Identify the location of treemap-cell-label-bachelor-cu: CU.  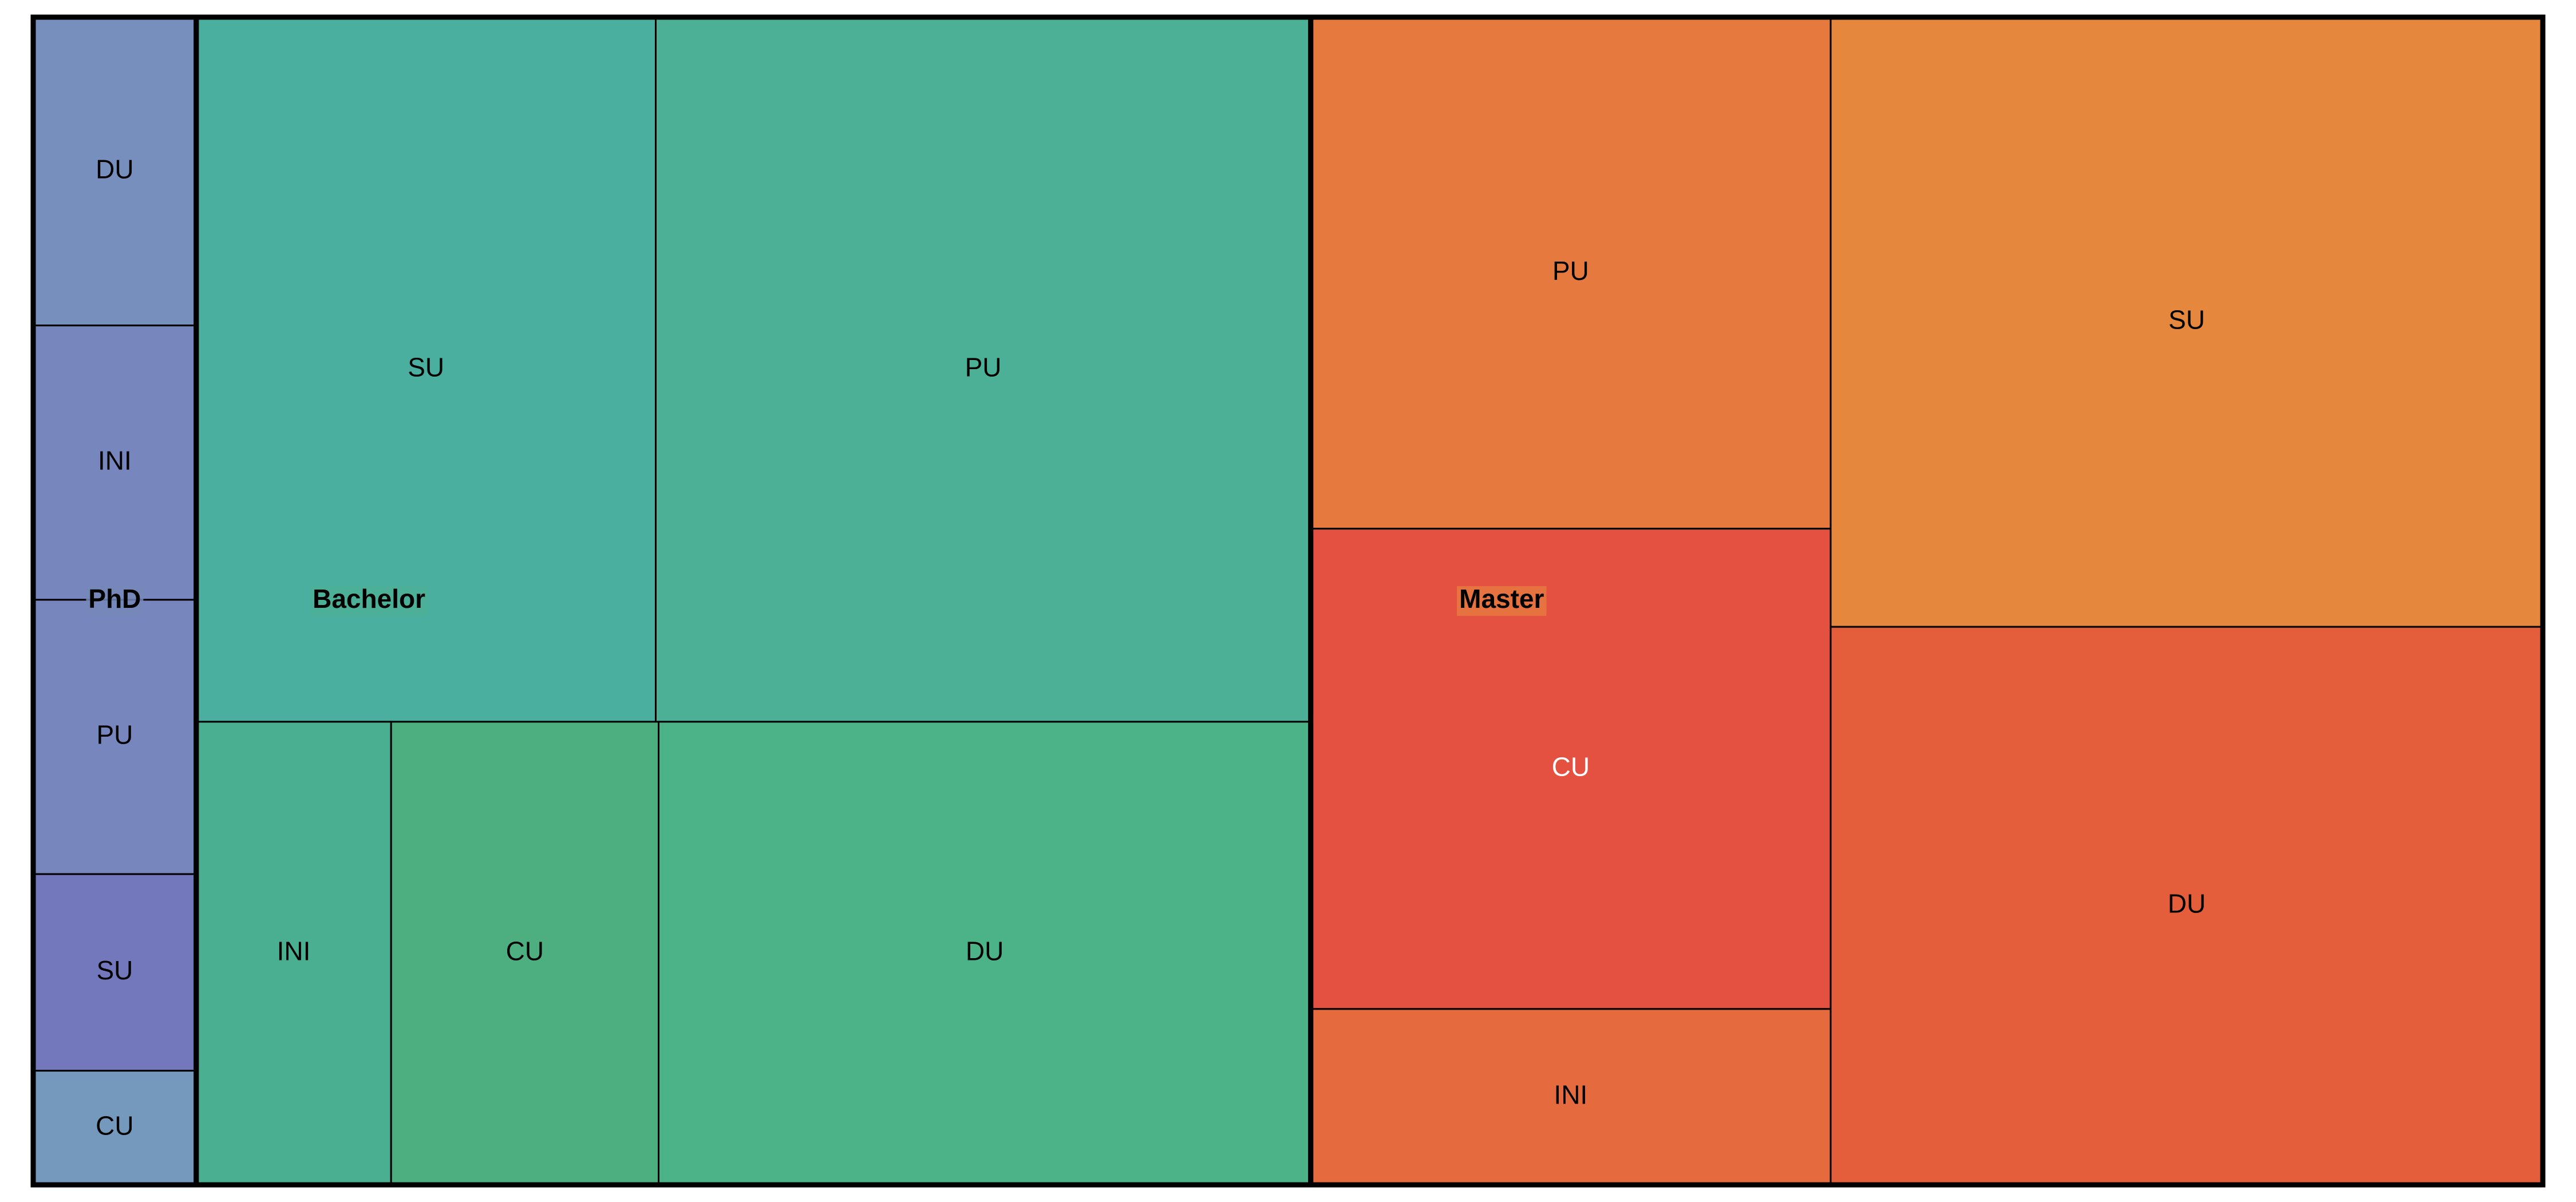
(525, 951).